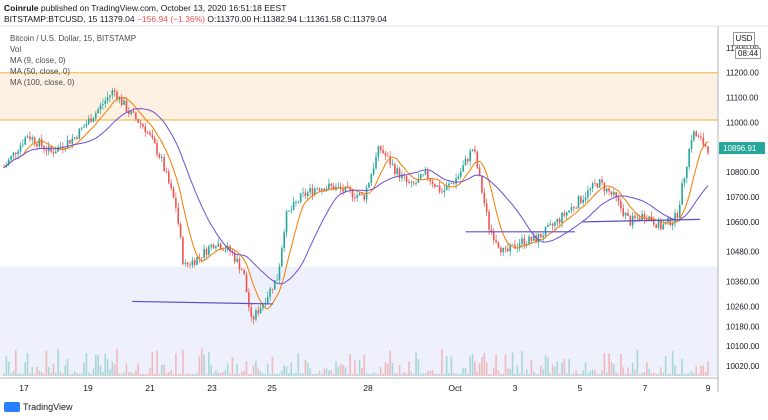 This screenshot has width=768, height=420. I want to click on time-tick-label: 23, so click(212, 388).